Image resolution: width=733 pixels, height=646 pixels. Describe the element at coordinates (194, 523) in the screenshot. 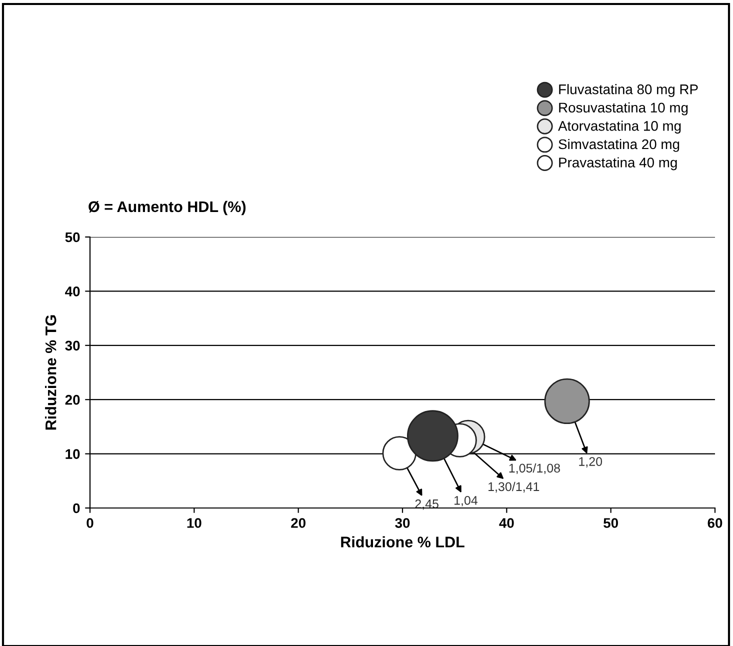

I see `x-tick-label: 10` at that location.